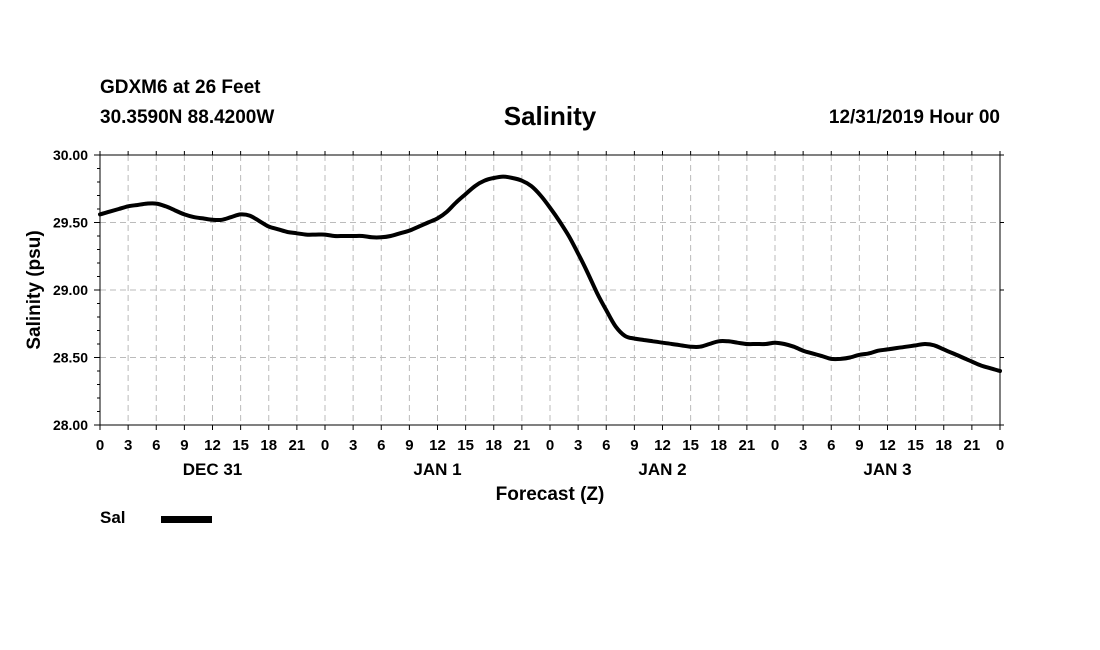 The height and width of the screenshot is (650, 1100). I want to click on y-axis-tick-labels: 28.00 28.50 29.00 29.50 30.00, so click(70, 290).